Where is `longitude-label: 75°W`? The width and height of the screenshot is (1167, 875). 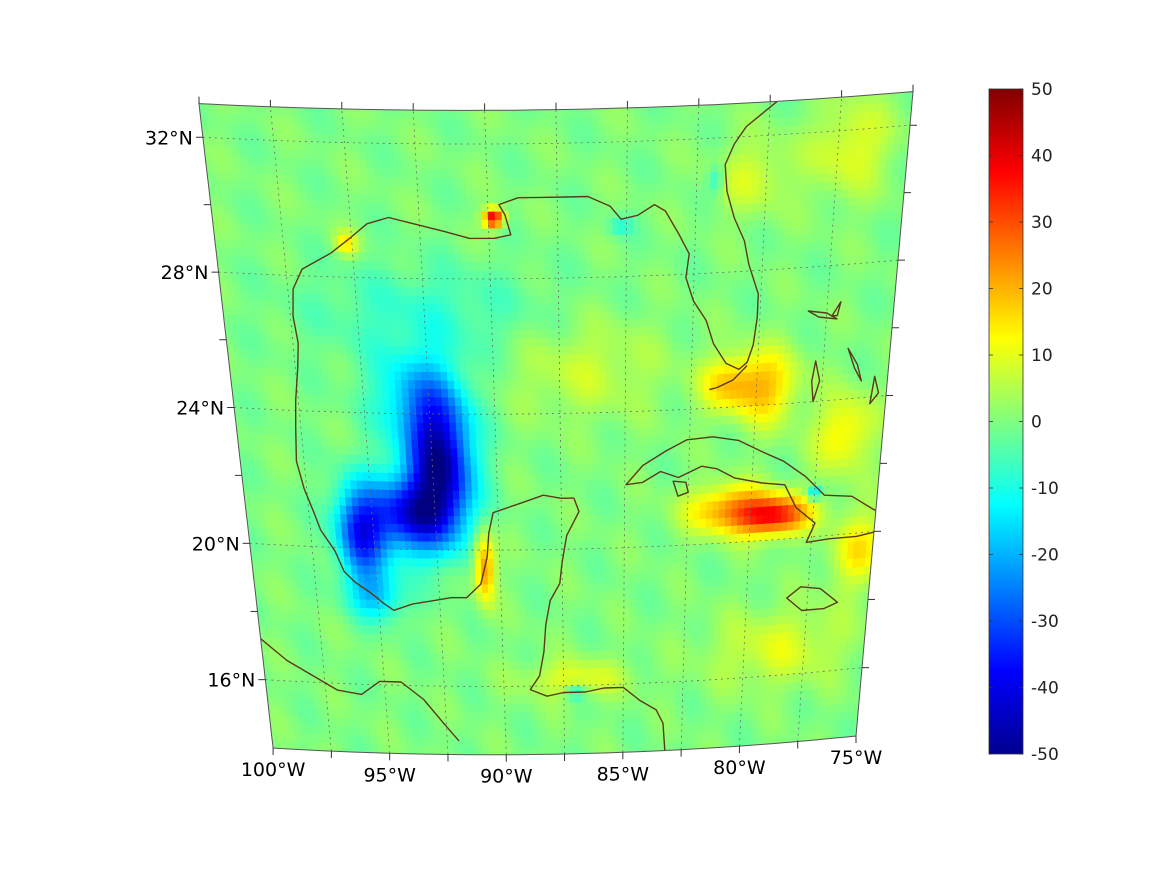 longitude-label: 75°W is located at coordinates (856, 758).